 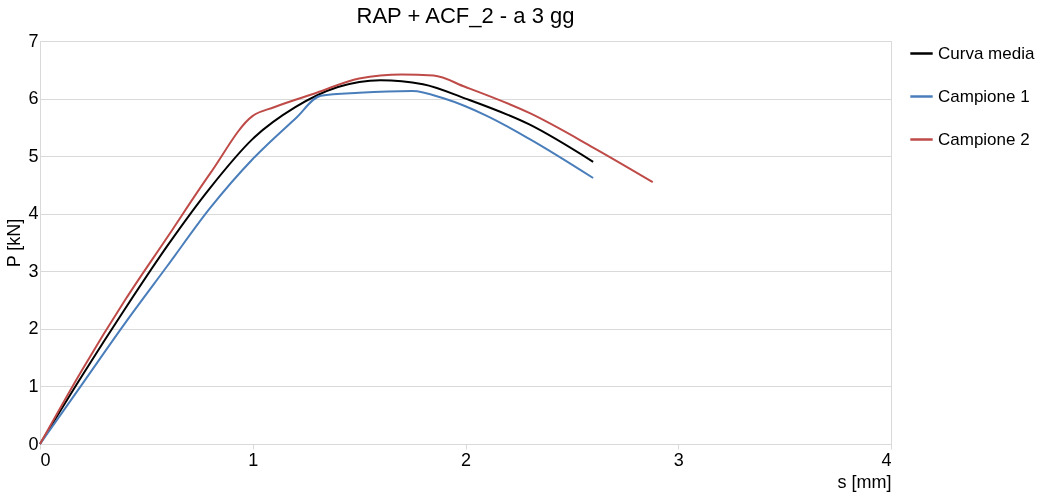 What do you see at coordinates (33, 155) in the screenshot?
I see `y-tick-label: 5` at bounding box center [33, 155].